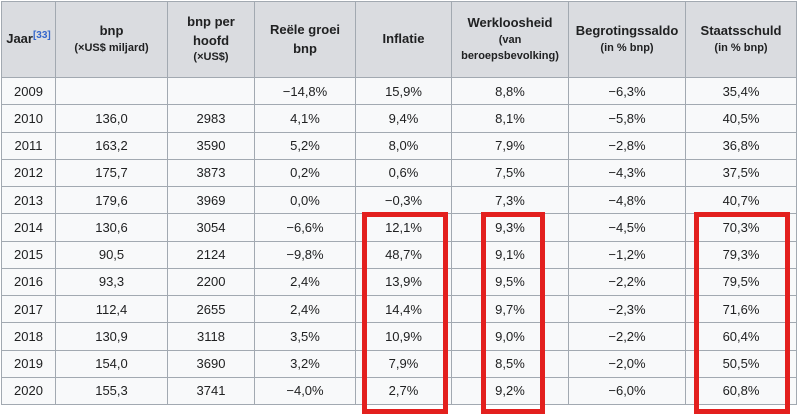 The height and width of the screenshot is (414, 800). Describe the element at coordinates (741, 227) in the screenshot. I see `cell-staatsschuld-2014: 70,3%` at that location.